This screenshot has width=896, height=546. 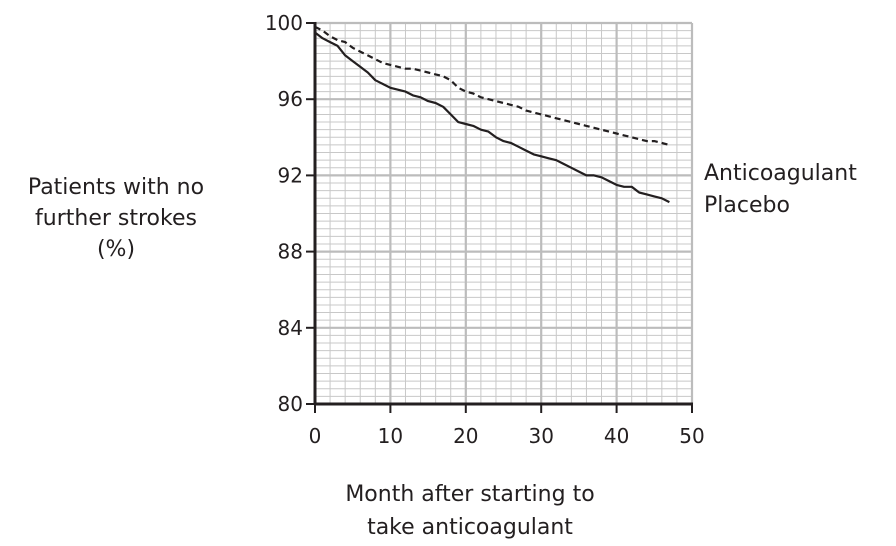 What do you see at coordinates (780, 189) in the screenshot?
I see `series-labels: Anticoagulant Placebo` at bounding box center [780, 189].